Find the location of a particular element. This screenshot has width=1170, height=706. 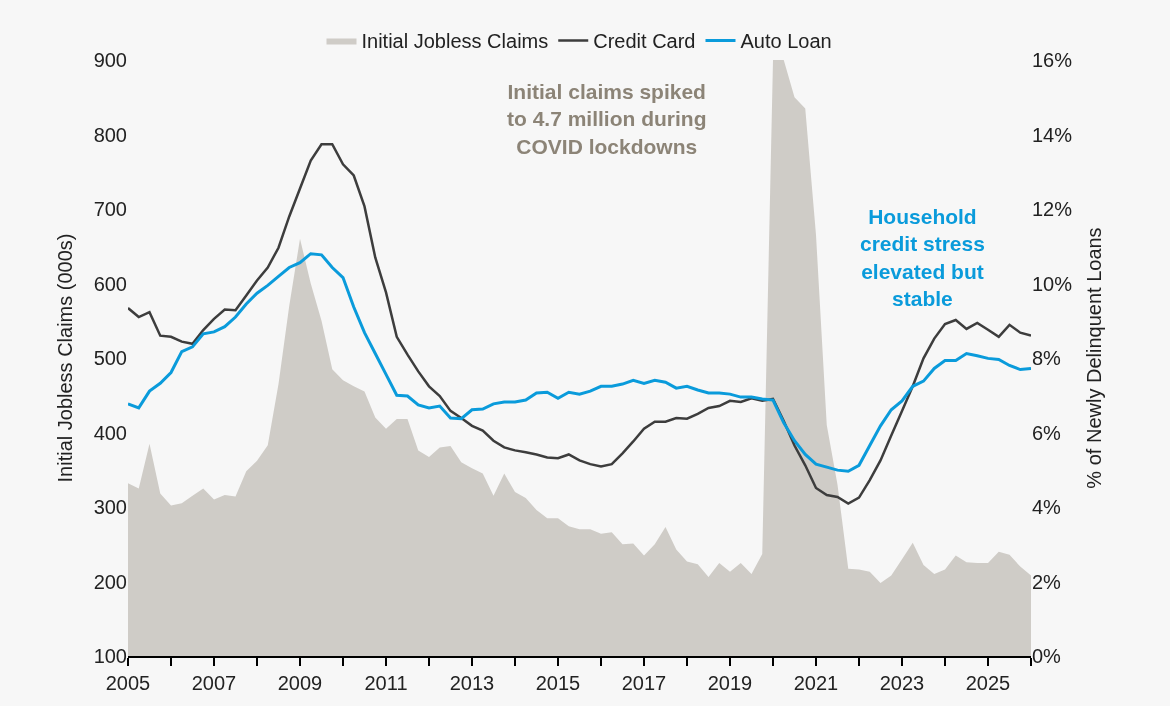

x-tick-label: 2019 is located at coordinates (730, 683).